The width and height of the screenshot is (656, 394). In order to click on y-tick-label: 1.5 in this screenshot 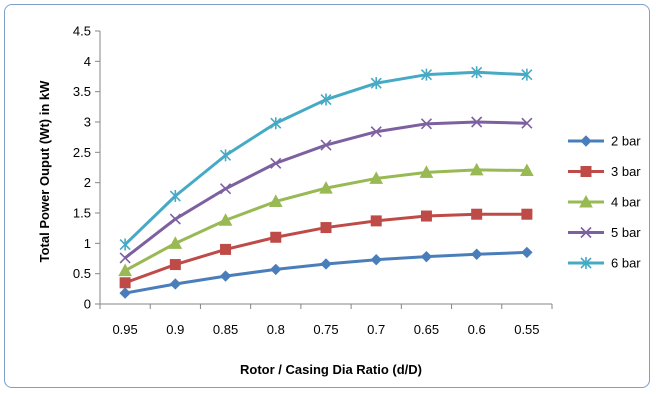, I will do `click(82, 213)`.